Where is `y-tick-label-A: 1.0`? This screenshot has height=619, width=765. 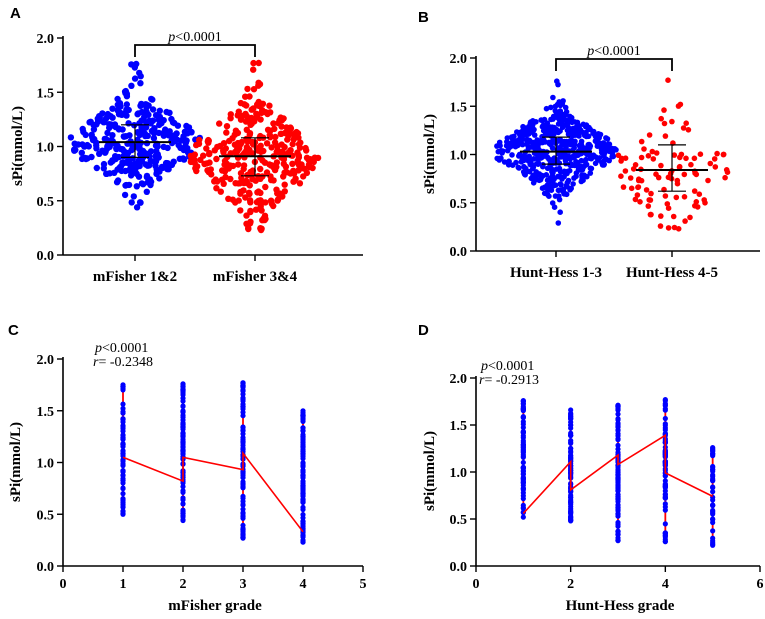
y-tick-label-A: 1.0 is located at coordinates (46, 148).